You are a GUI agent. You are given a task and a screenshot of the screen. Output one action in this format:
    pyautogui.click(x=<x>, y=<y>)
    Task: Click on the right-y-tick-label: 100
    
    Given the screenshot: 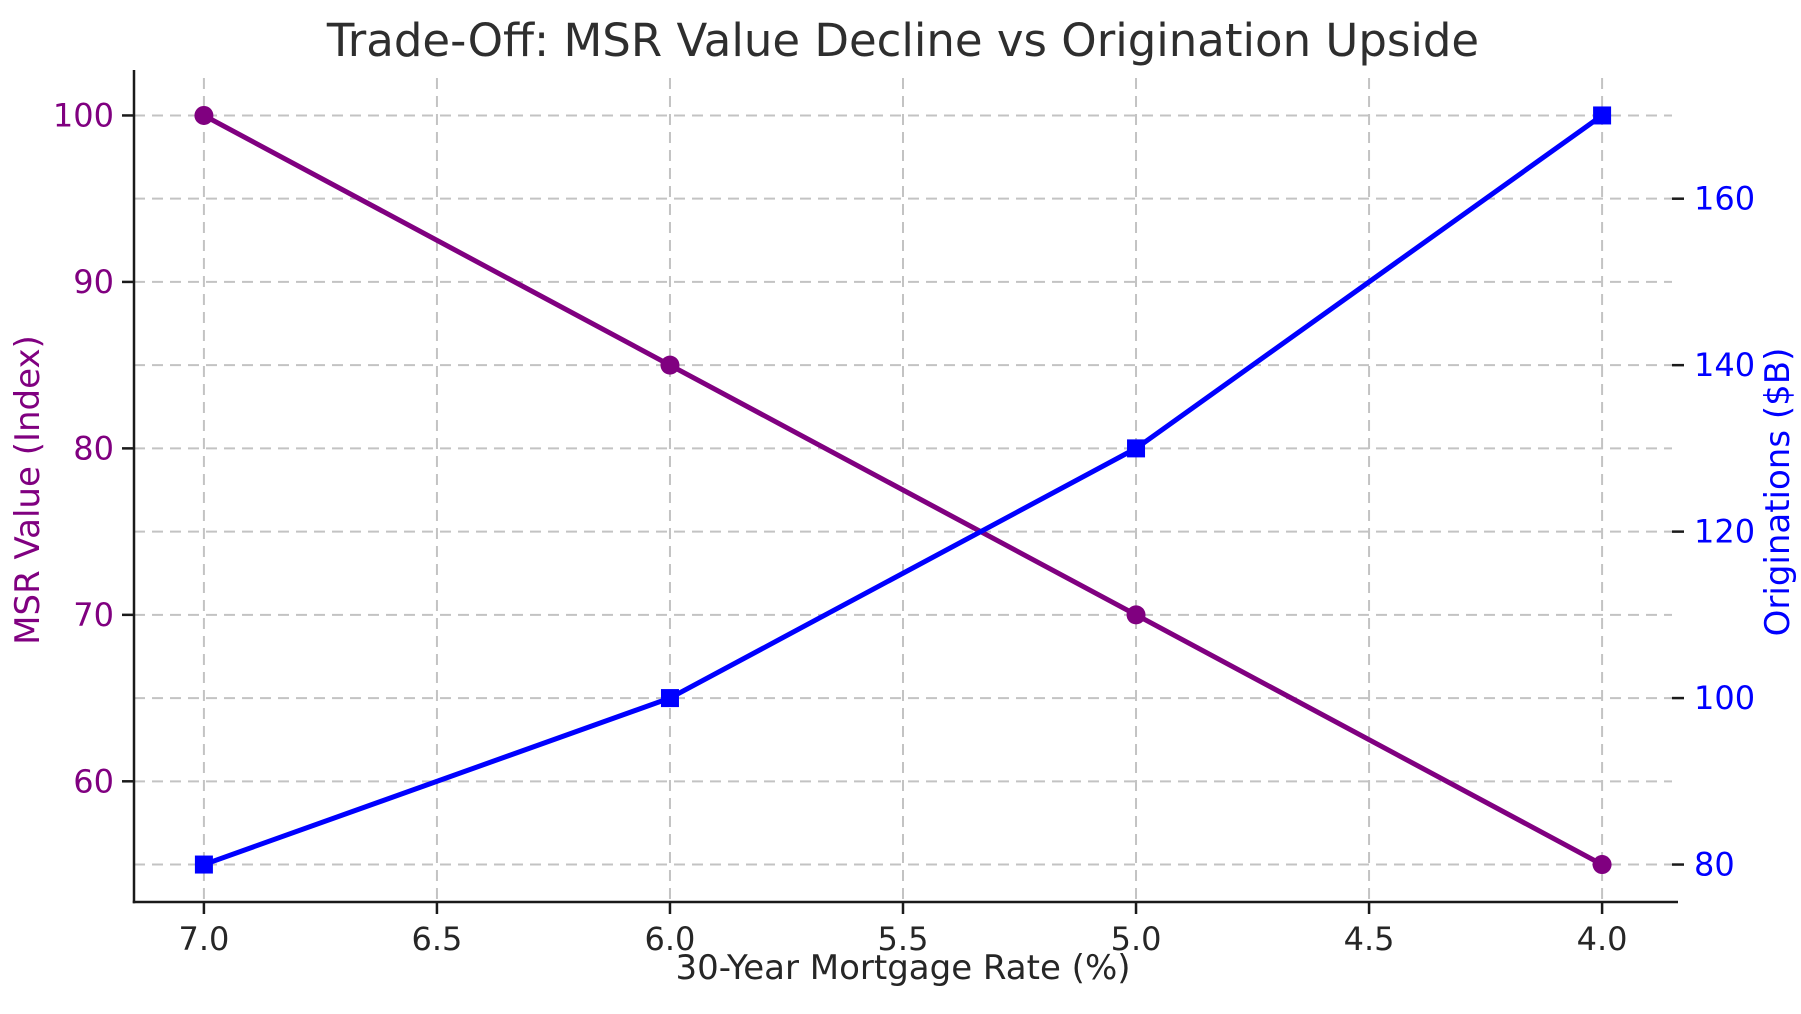 What is the action you would take?
    pyautogui.click(x=1724, y=698)
    